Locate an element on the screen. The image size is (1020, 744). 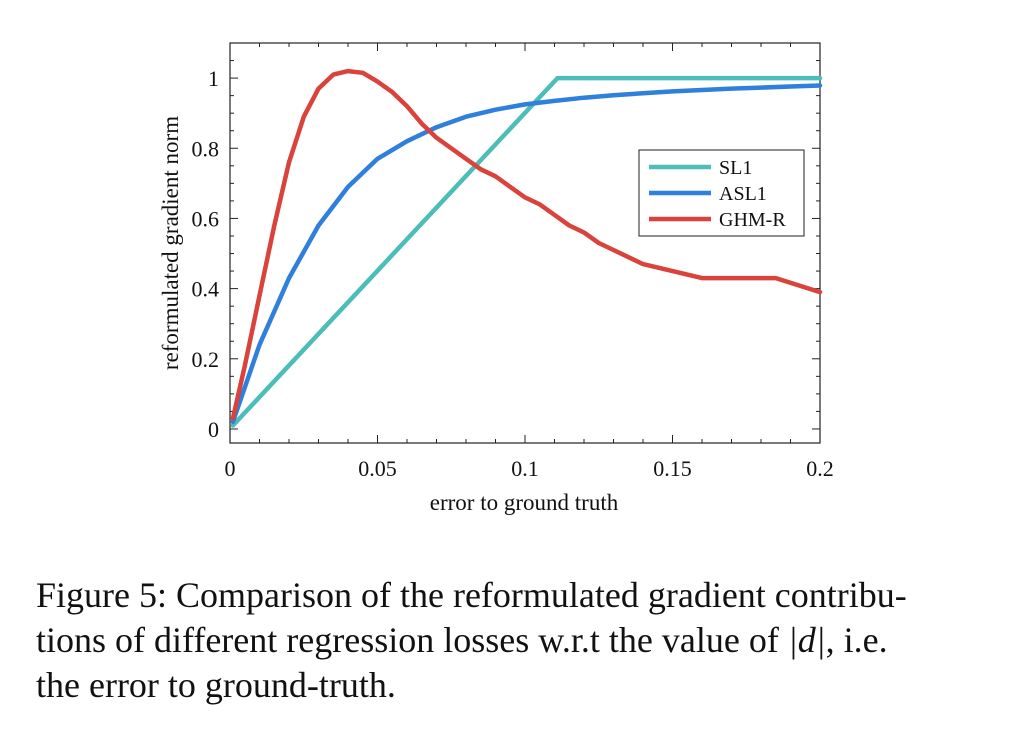
y-tick-label: 0 is located at coordinates (213, 429).